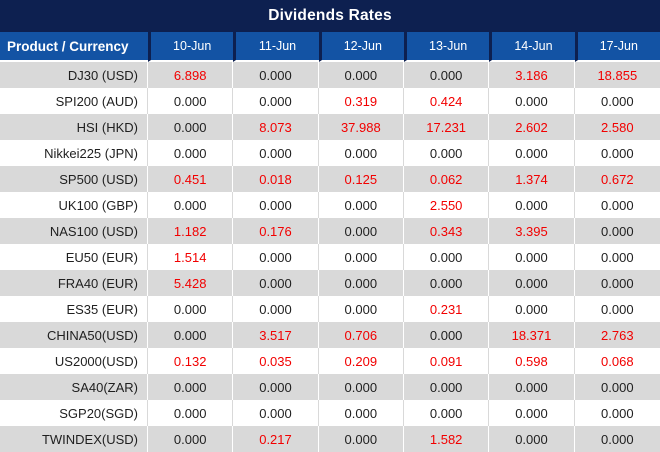 Image resolution: width=660 pixels, height=452 pixels. Describe the element at coordinates (74, 153) in the screenshot. I see `product-cell: Nikkei225 (JPN)` at that location.